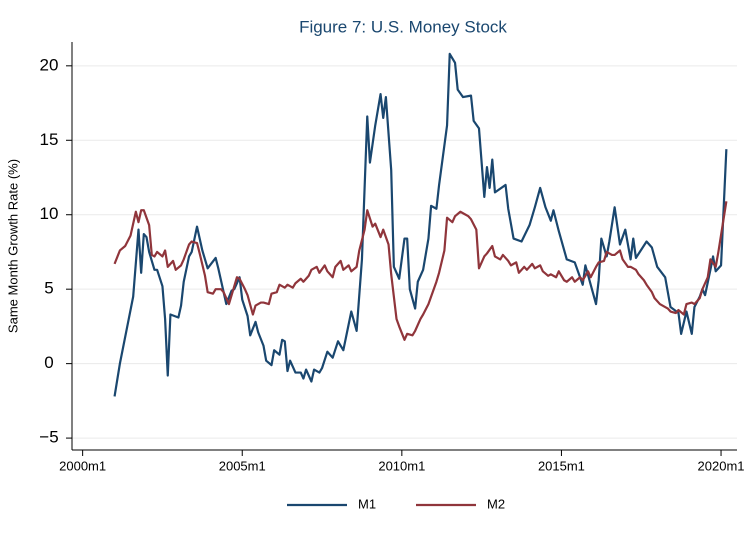 The image size is (756, 549). What do you see at coordinates (12, 246) in the screenshot?
I see `y-axis-title: Same Month Growth Rate (%)` at bounding box center [12, 246].